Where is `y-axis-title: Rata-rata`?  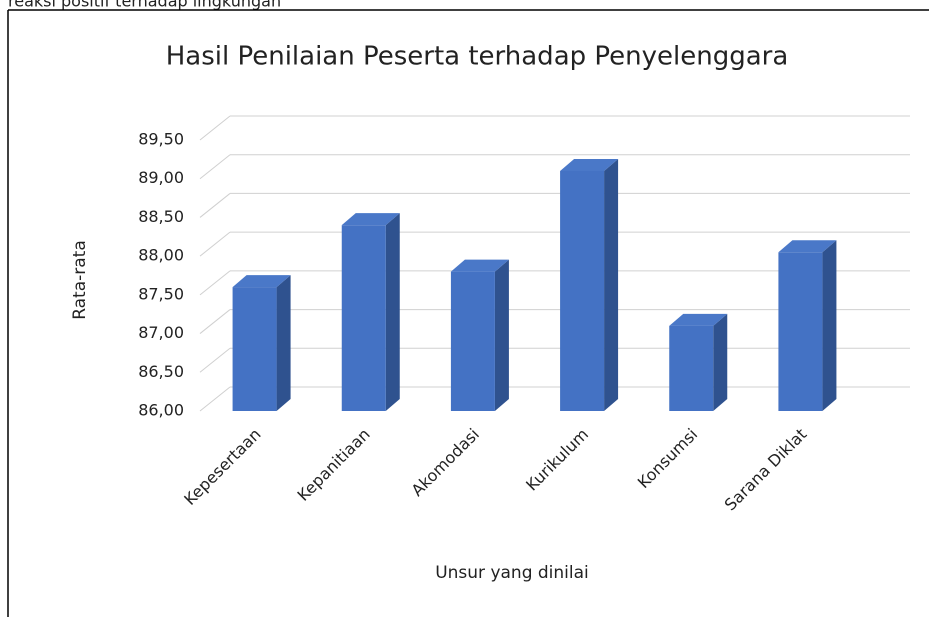
y-axis-title: Rata-rata is located at coordinates (80, 280).